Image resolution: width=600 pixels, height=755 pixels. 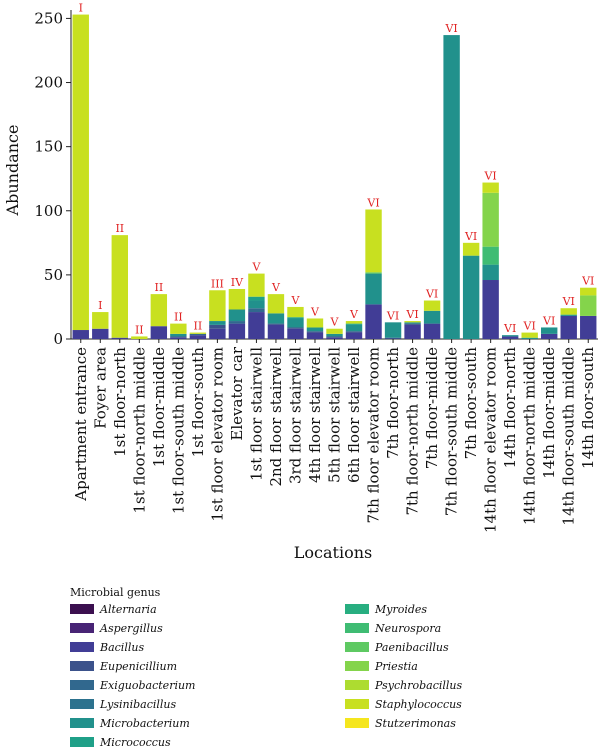 I want to click on x-tick-label: 1st floor-middle, so click(x=159, y=407).